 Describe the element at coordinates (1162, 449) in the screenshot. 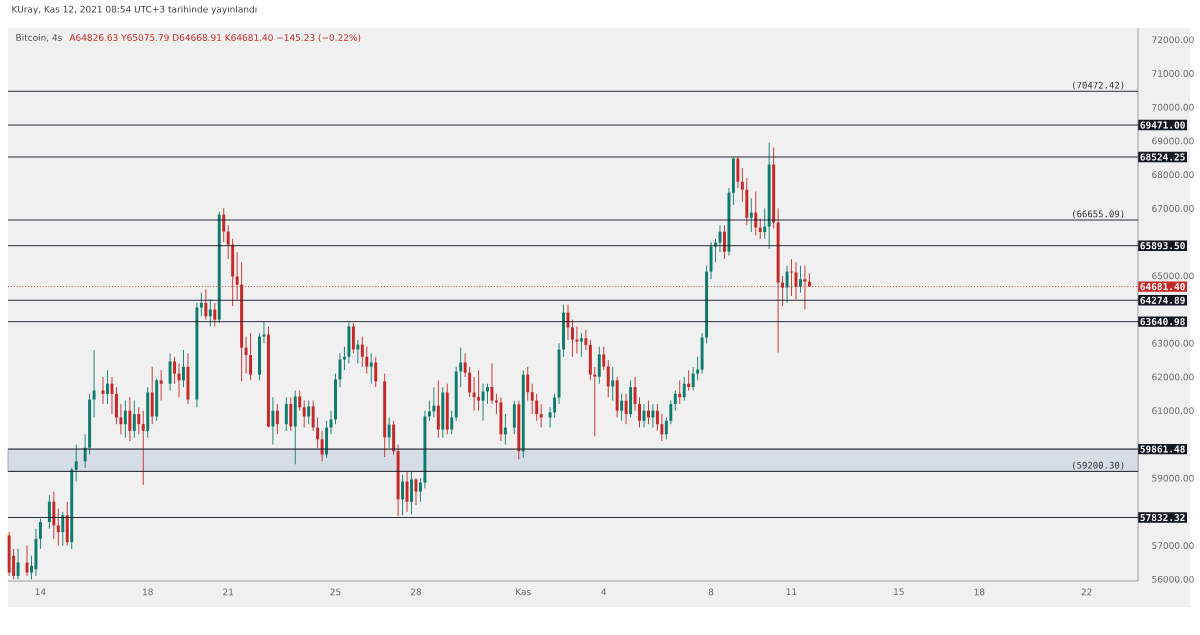

I see `ref-line-label: 59861.48` at that location.